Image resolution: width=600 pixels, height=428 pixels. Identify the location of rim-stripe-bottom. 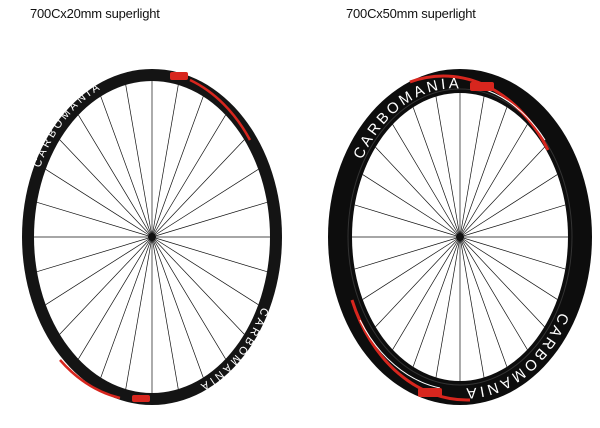
(90, 379).